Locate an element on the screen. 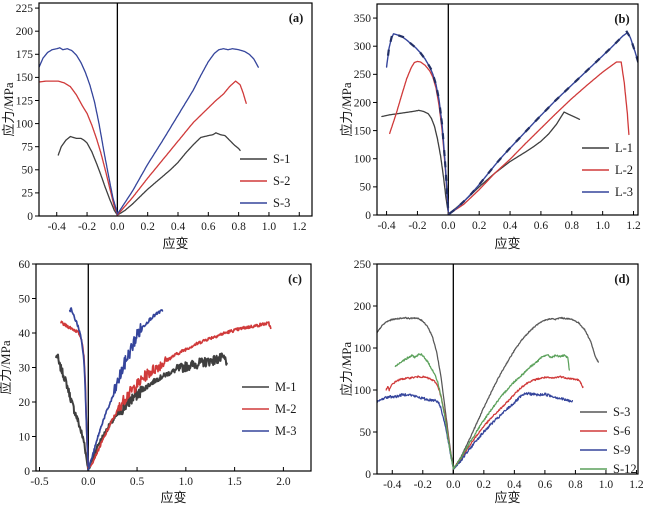 Image resolution: width=650 pixels, height=508 pixels. y-tick-label: 300 is located at coordinates (363, 47).